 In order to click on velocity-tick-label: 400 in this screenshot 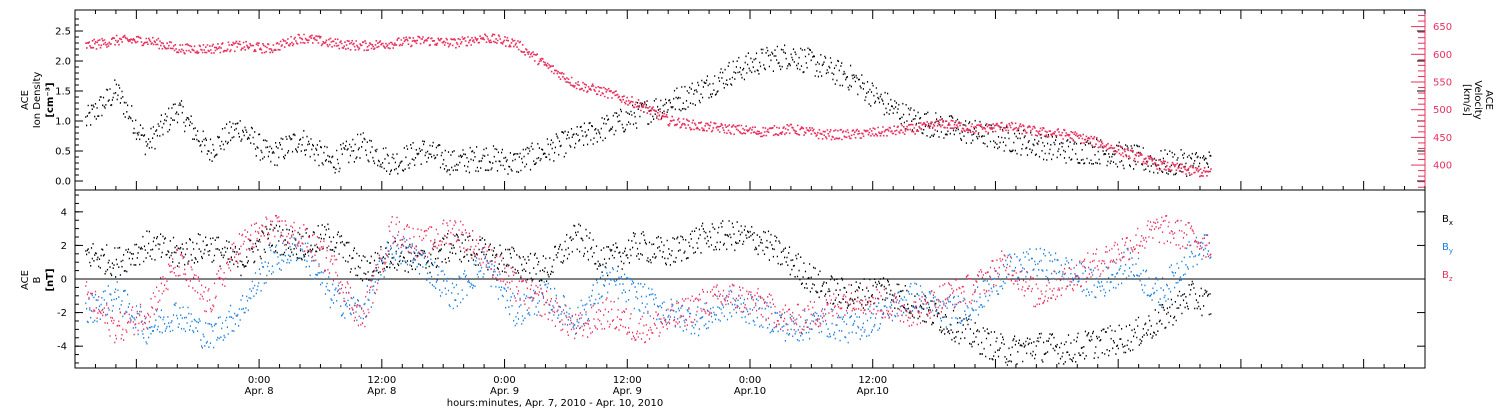, I will do `click(1442, 166)`.